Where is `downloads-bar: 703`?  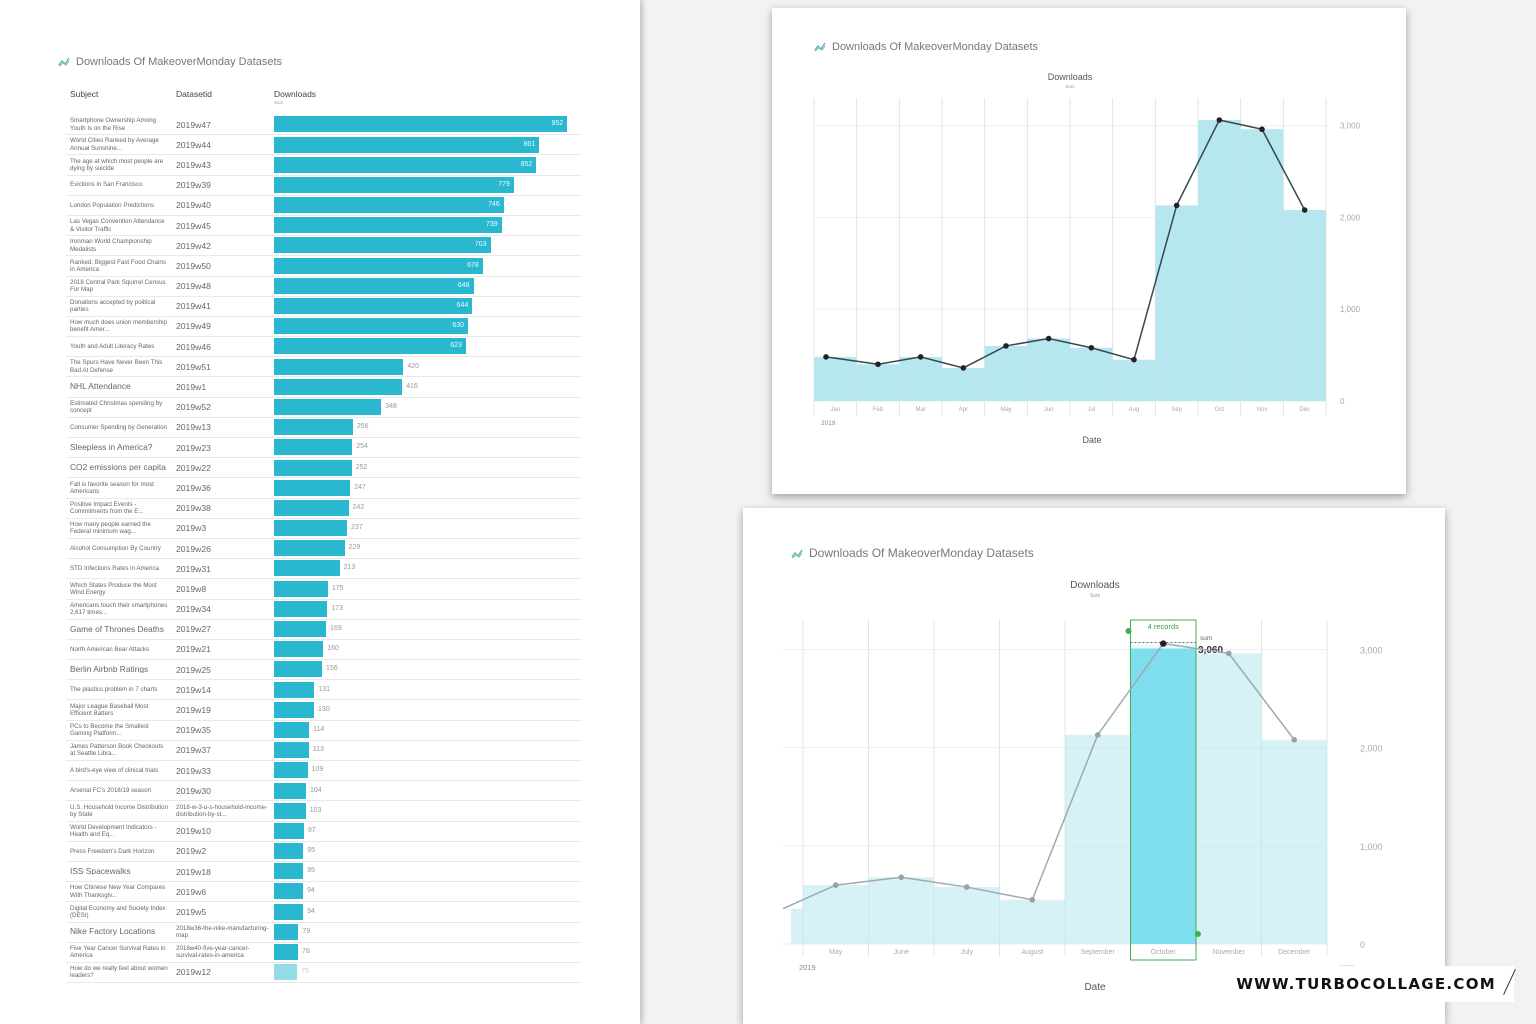 downloads-bar: 703 is located at coordinates (382, 245).